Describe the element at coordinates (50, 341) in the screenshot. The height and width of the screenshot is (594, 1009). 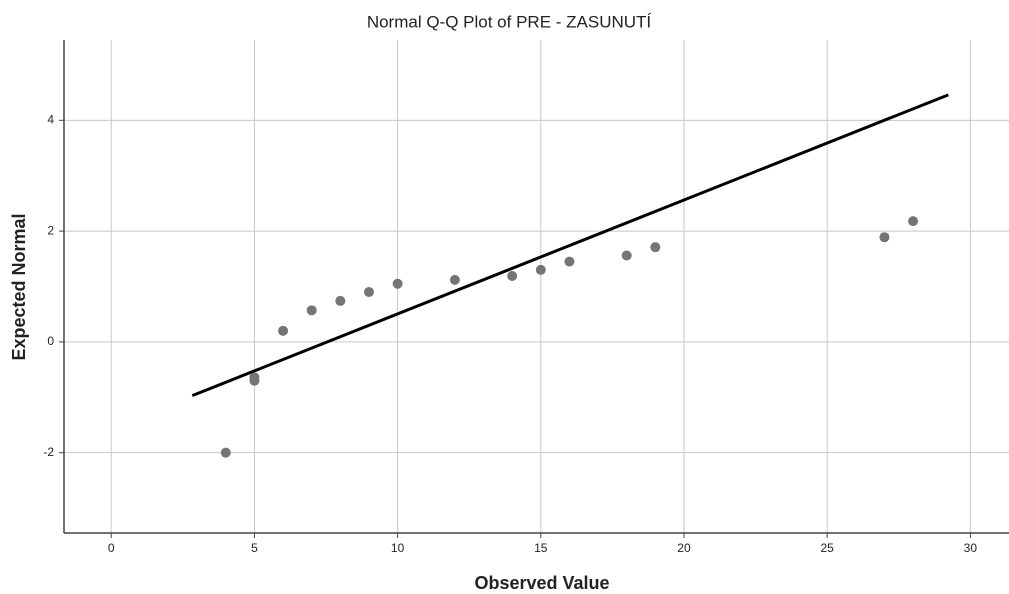
I see `y-tick-label: 0` at that location.